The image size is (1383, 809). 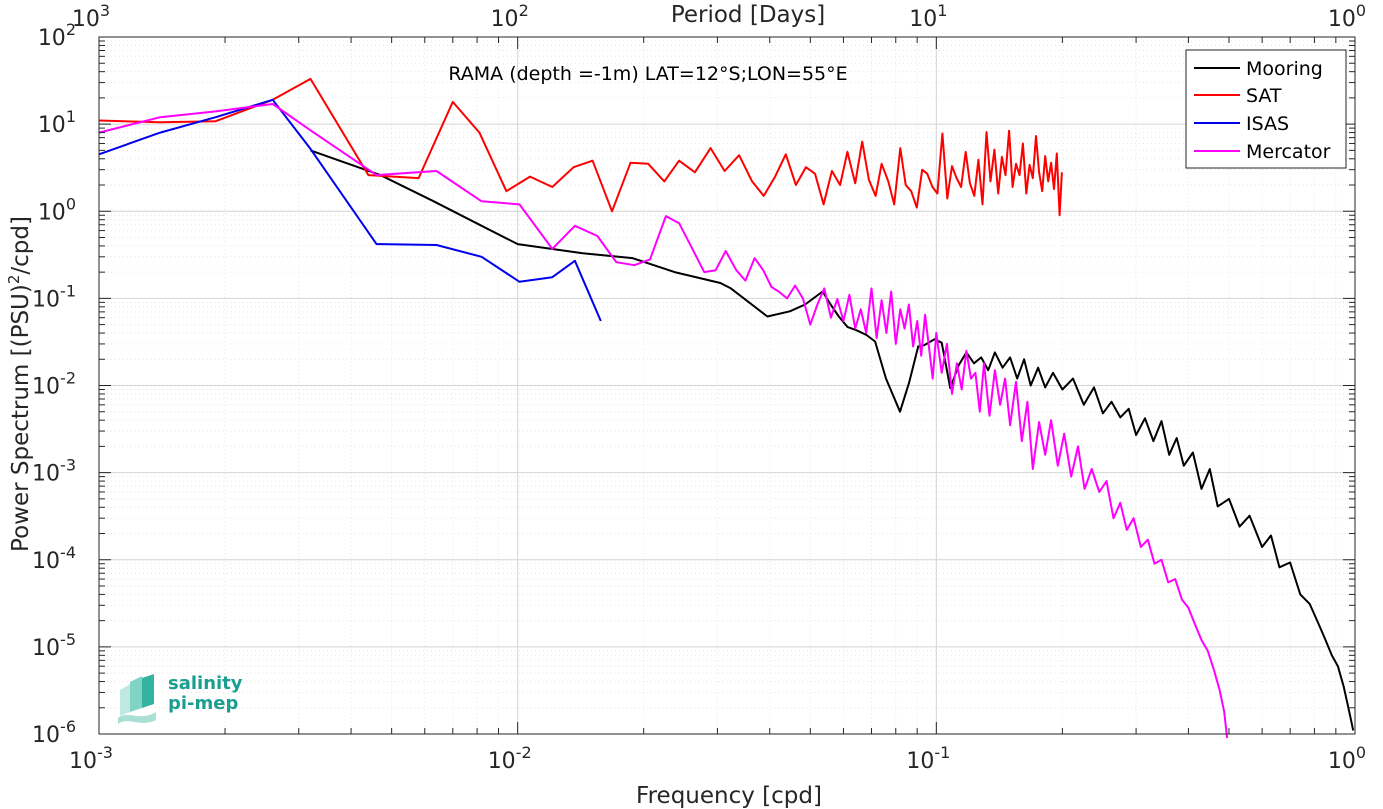 What do you see at coordinates (54, 558) in the screenshot?
I see `y-tick-label: 10⁻⁴` at bounding box center [54, 558].